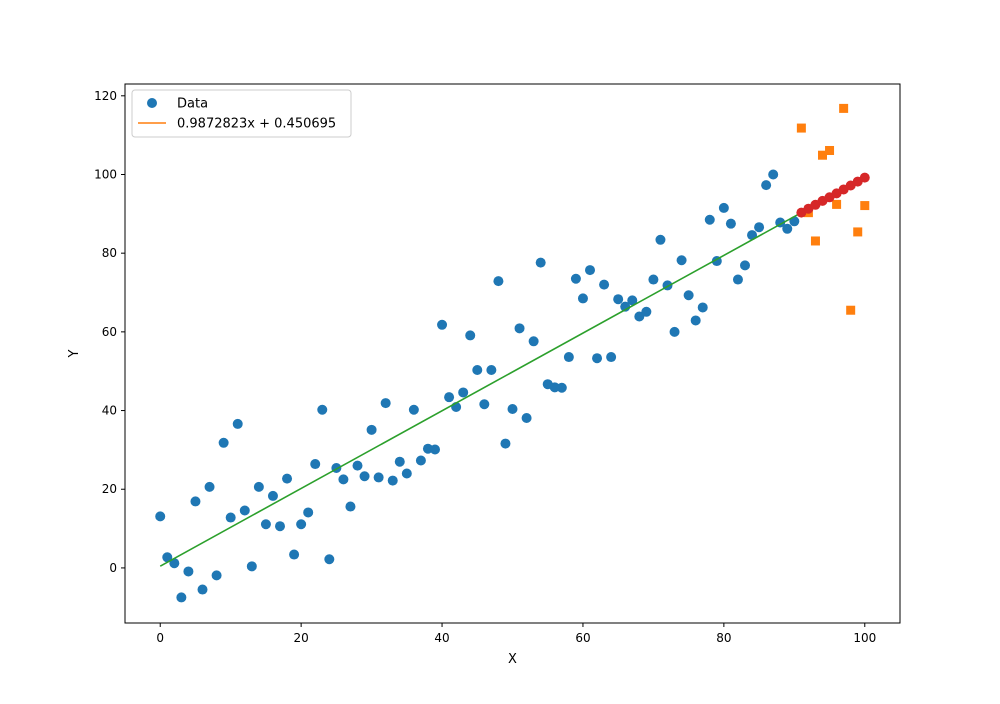 The width and height of the screenshot is (1000, 704). Describe the element at coordinates (241, 113) in the screenshot. I see `legend: Data 0.9872823x + 0.450695` at that location.